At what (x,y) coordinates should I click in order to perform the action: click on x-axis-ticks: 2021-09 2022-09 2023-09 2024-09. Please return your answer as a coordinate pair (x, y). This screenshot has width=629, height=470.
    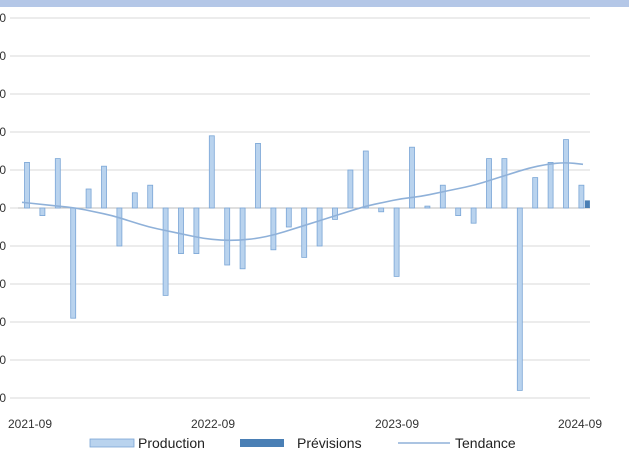
    Looking at the image, I should click on (305, 424).